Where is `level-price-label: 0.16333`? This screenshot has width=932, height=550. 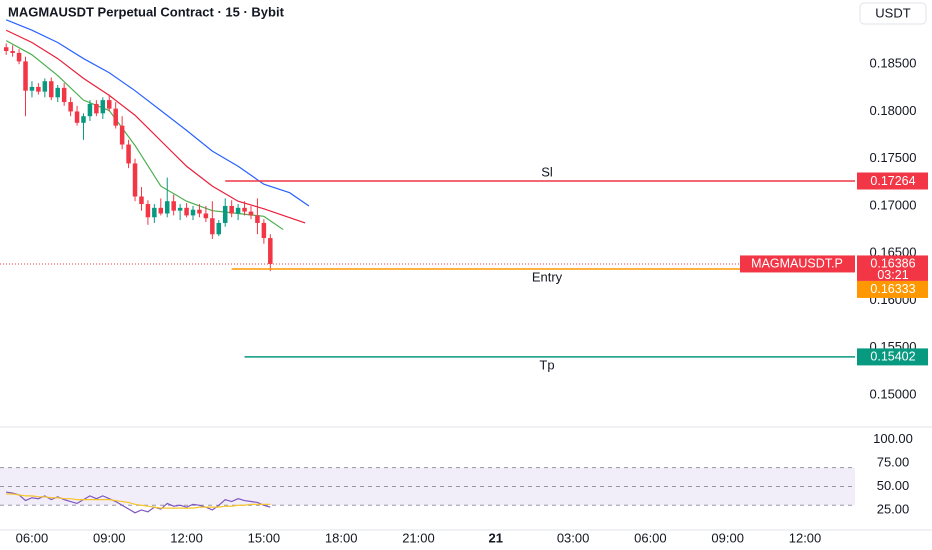
level-price-label: 0.16333 is located at coordinates (892, 289).